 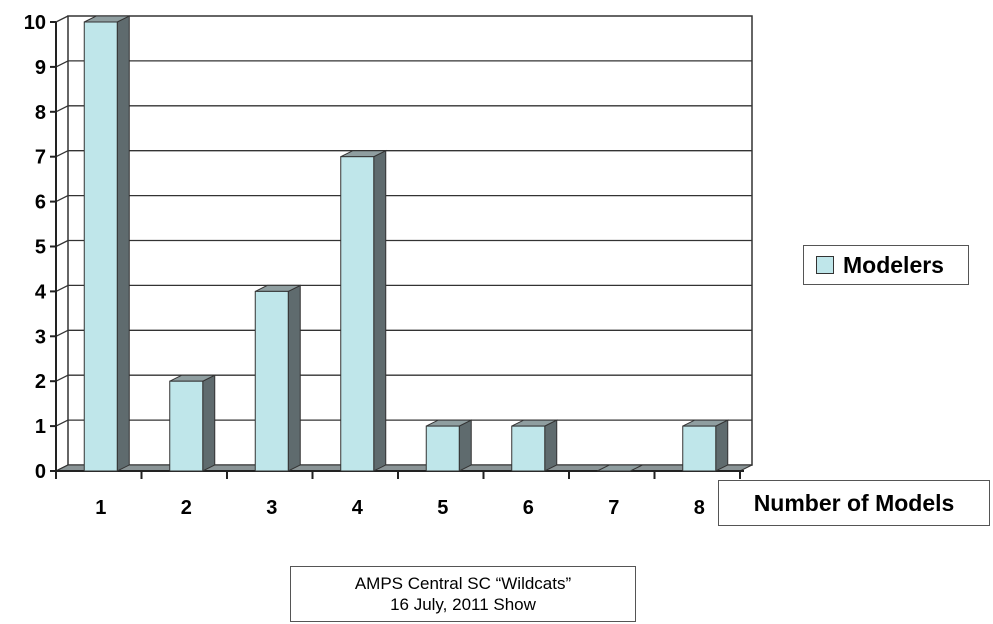 What do you see at coordinates (40, 113) in the screenshot?
I see `y-tick-label: 8` at bounding box center [40, 113].